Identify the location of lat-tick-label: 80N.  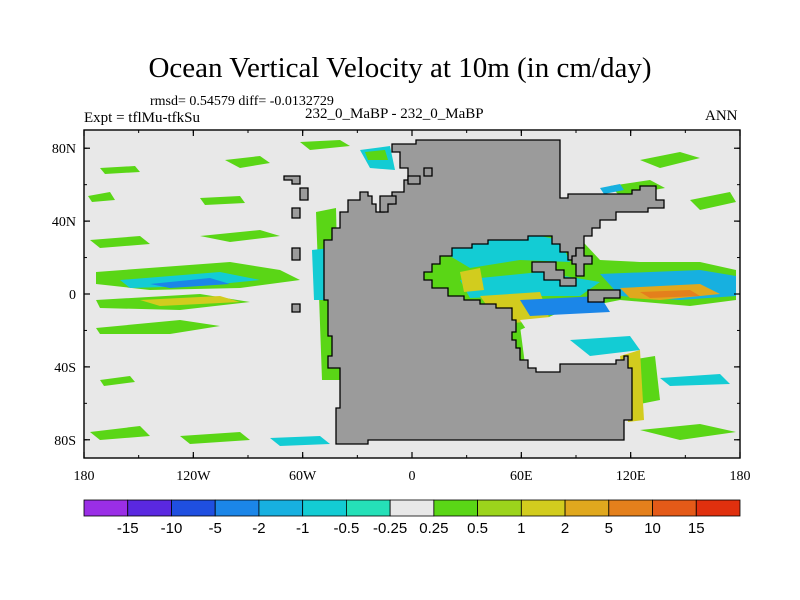
(64, 149).